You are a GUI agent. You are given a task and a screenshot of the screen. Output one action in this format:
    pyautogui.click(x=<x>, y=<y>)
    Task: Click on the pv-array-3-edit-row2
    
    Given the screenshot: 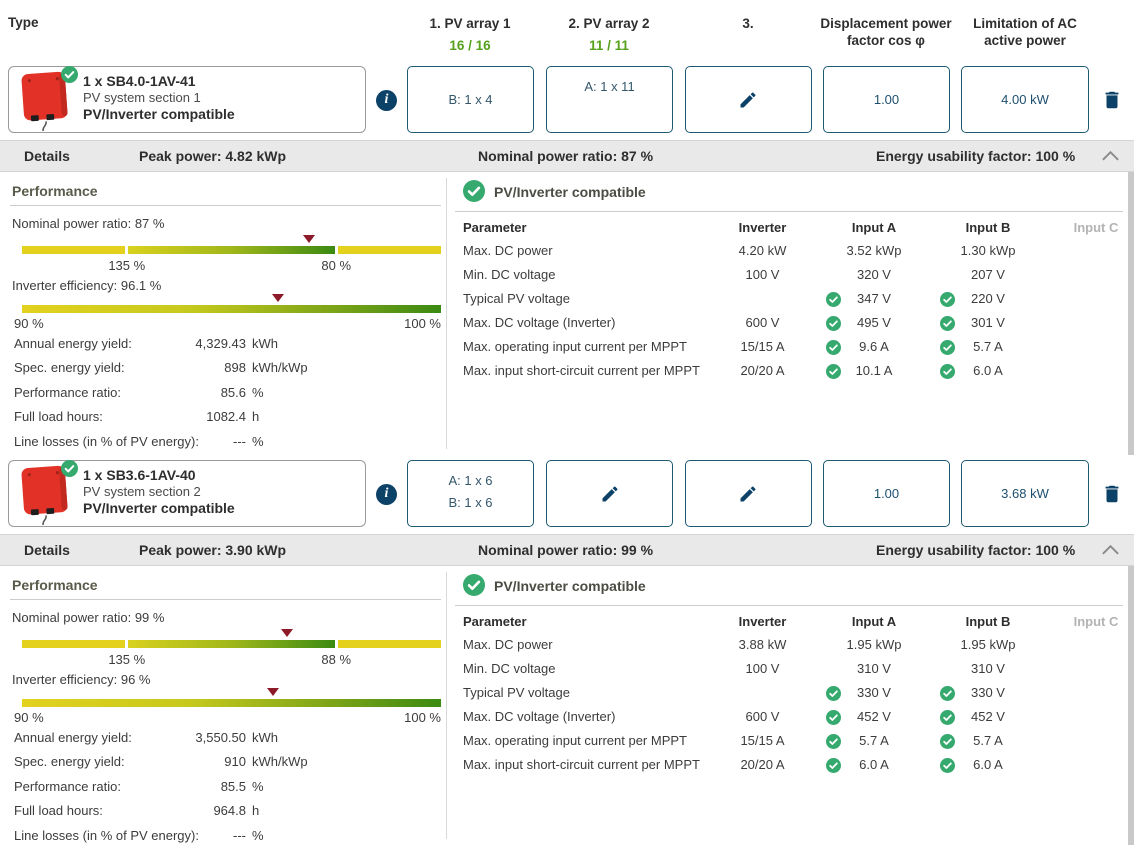 What is the action you would take?
    pyautogui.click(x=748, y=493)
    